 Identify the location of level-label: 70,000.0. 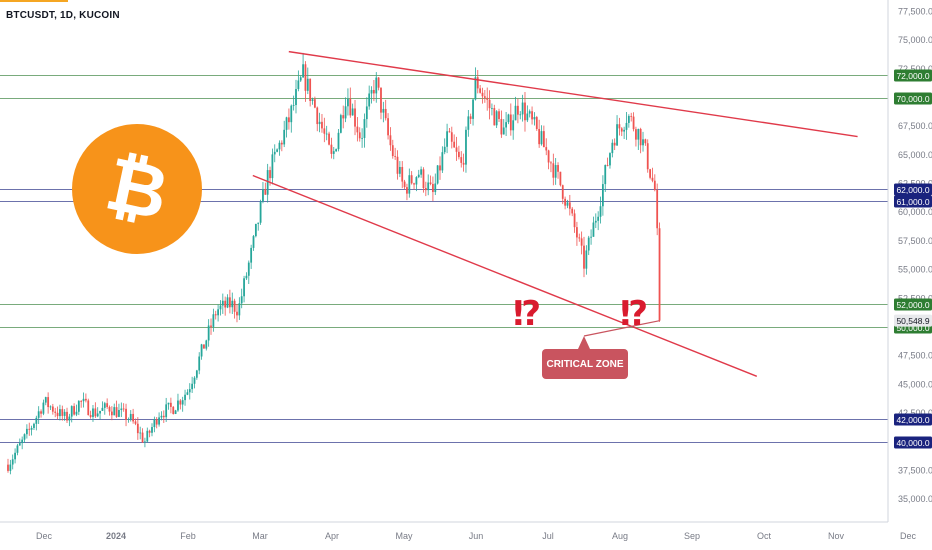
(912, 99).